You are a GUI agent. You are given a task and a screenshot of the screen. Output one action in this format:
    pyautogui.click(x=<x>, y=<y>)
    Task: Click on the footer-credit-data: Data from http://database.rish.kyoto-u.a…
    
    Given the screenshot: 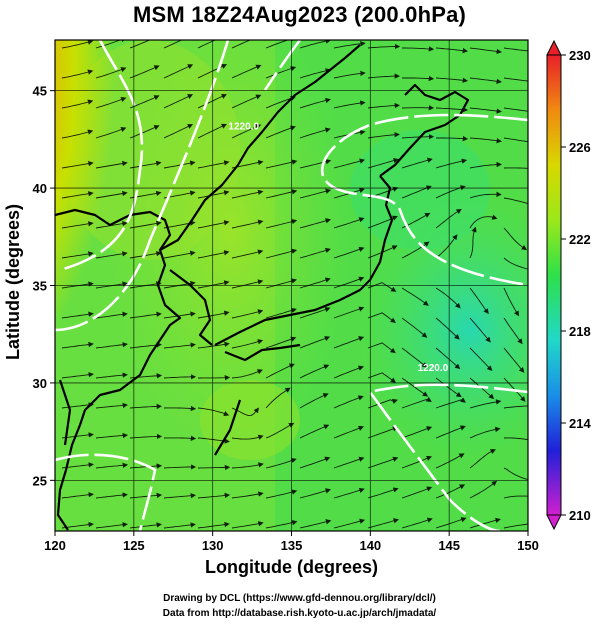 What is the action you would take?
    pyautogui.click(x=299, y=613)
    